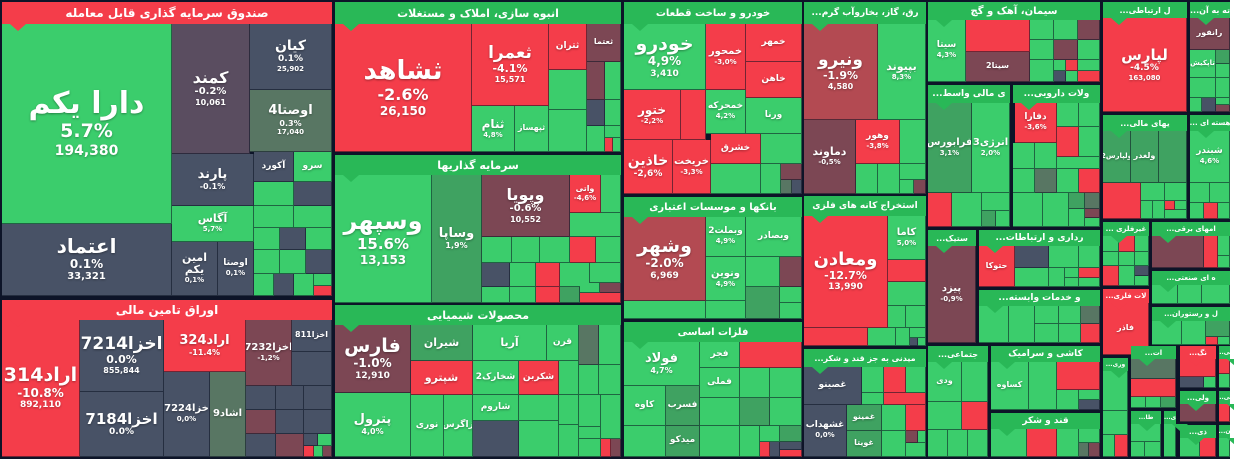 Image resolution: width=1234 pixels, height=459 pixels. What do you see at coordinates (312, 336) in the screenshot?
I see `stock-tile-اخزا811: اخزا811` at bounding box center [312, 336].